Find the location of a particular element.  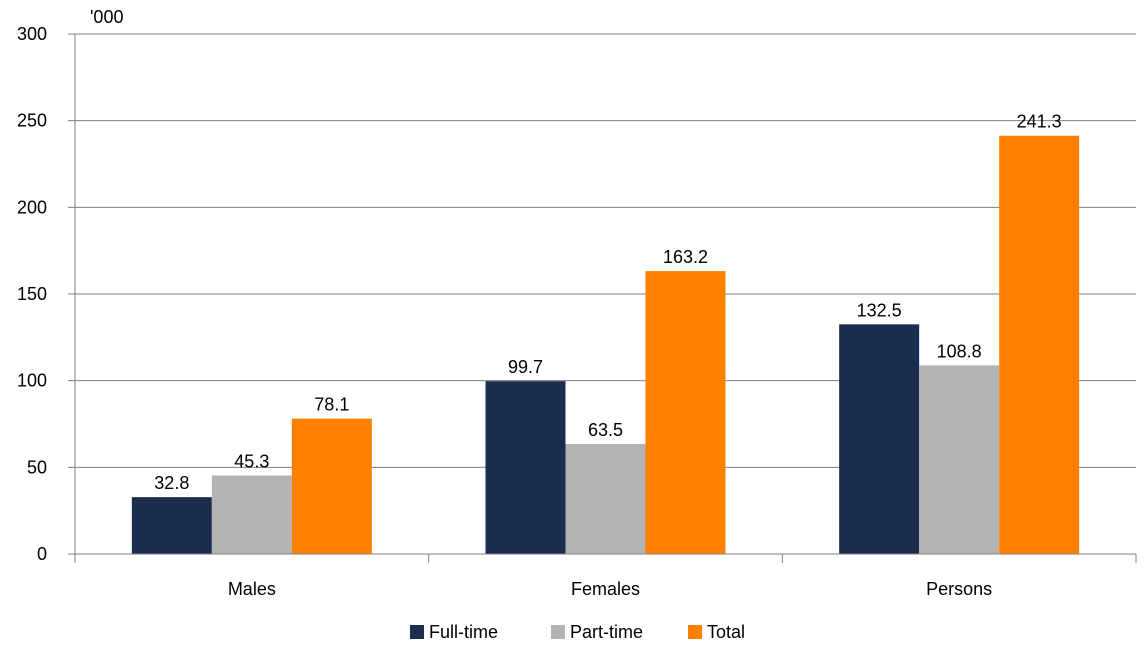

bar-part-time-males is located at coordinates (251, 514).